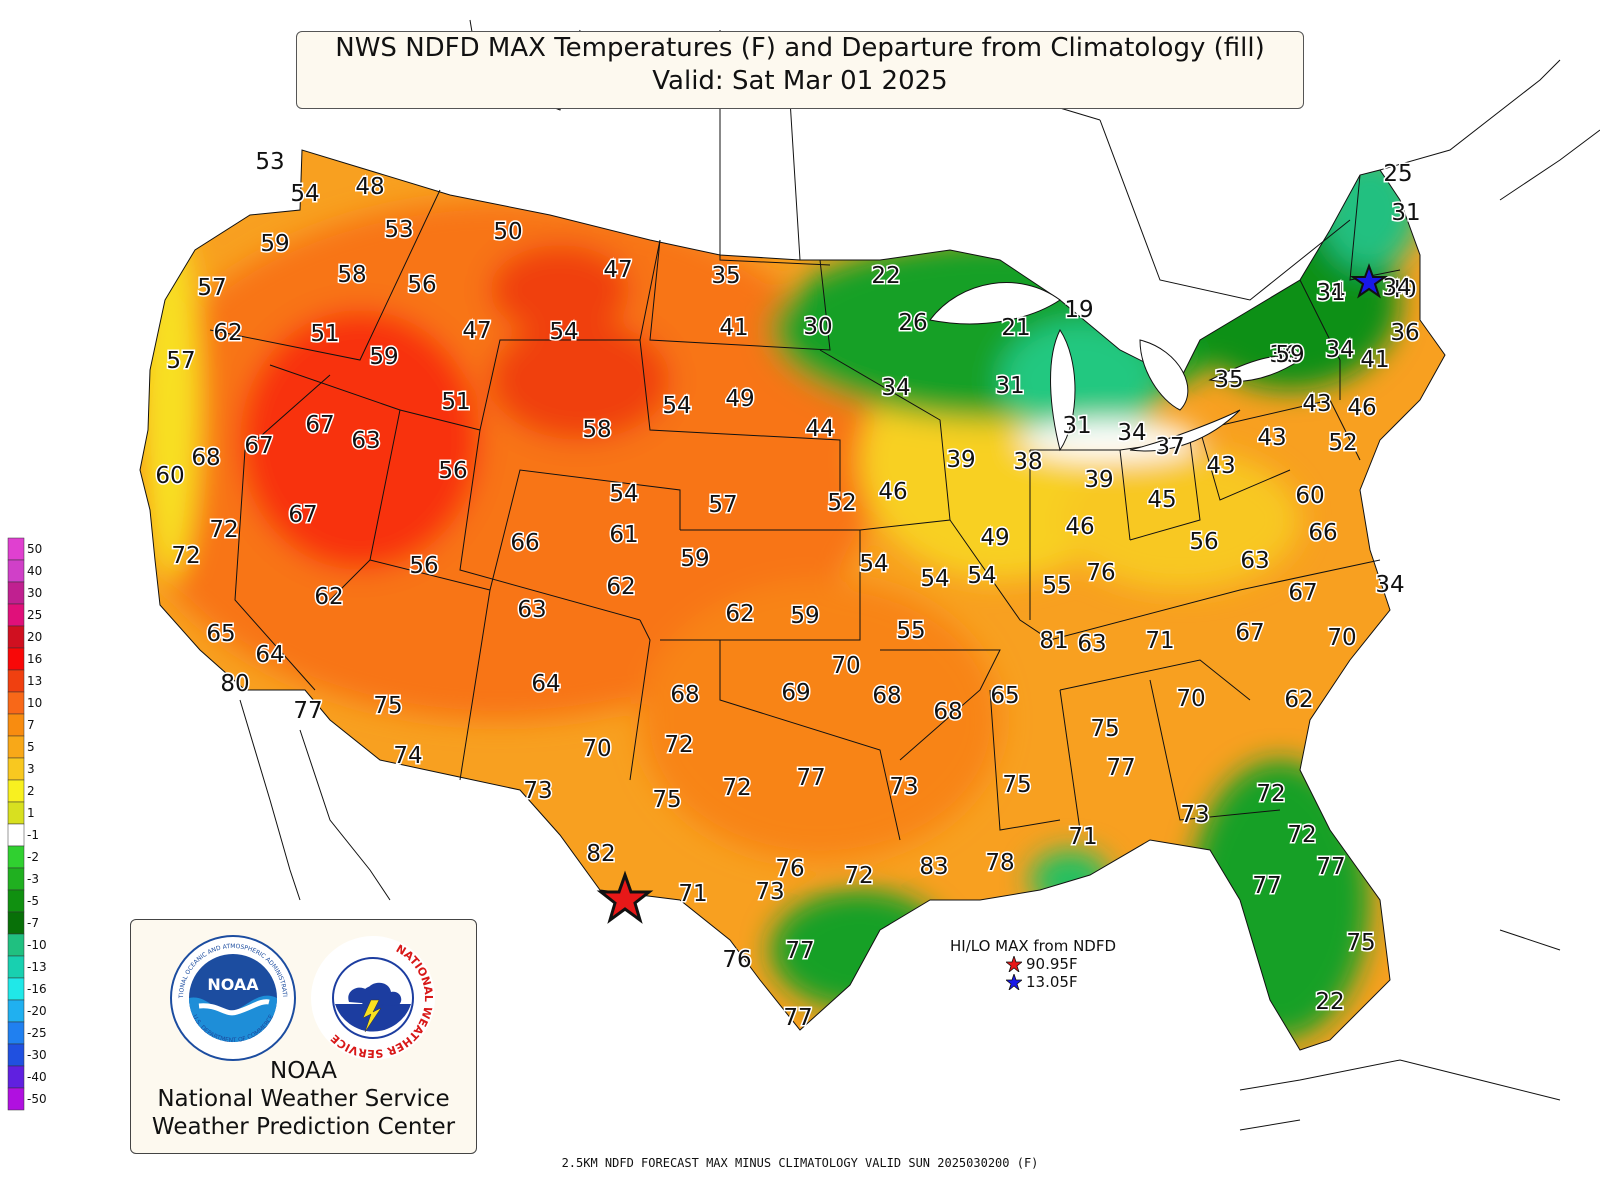  Describe the element at coordinates (37, 945) in the screenshot. I see `colorbar-label: -10` at that location.